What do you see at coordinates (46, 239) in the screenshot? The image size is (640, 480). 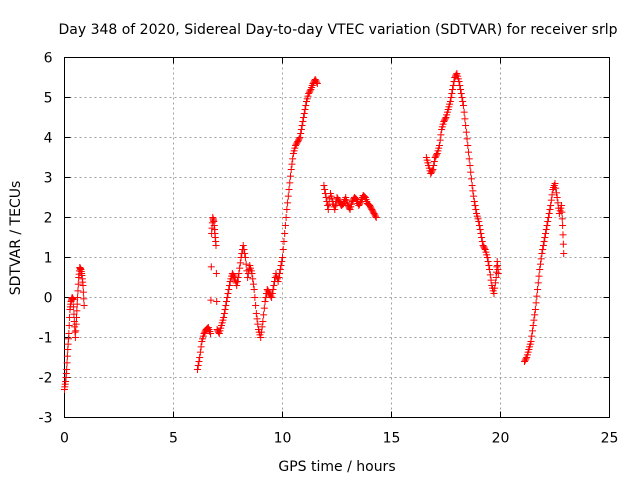 I see `y-tick-labels: -3 -2 -1 0 1 2 3 4 5 6` at bounding box center [46, 239].